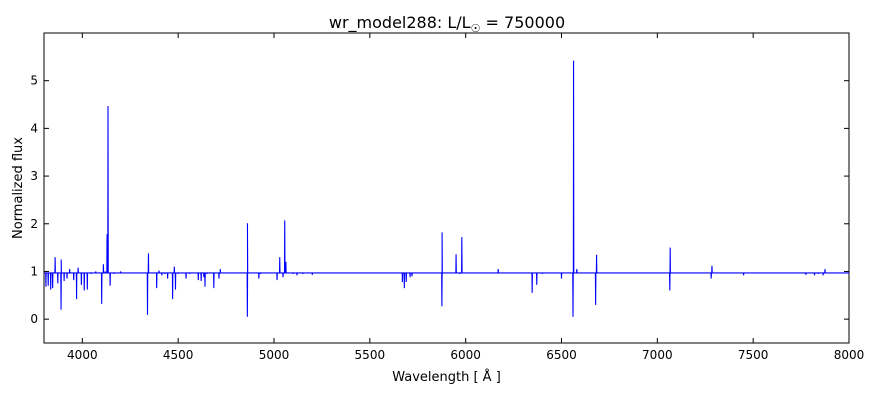 Image resolution: width=880 pixels, height=400 pixels. I want to click on chart-title-main: wr_model288: L/L, so click(400, 23).